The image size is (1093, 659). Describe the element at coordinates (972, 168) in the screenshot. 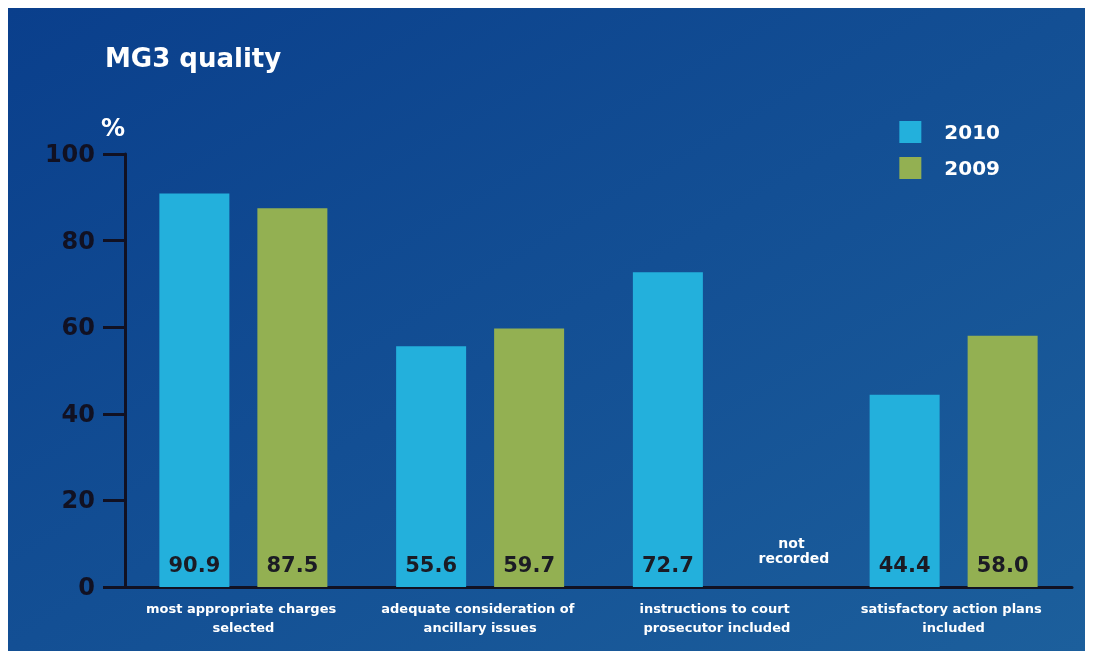

I see `legend-label: 2009` at that location.